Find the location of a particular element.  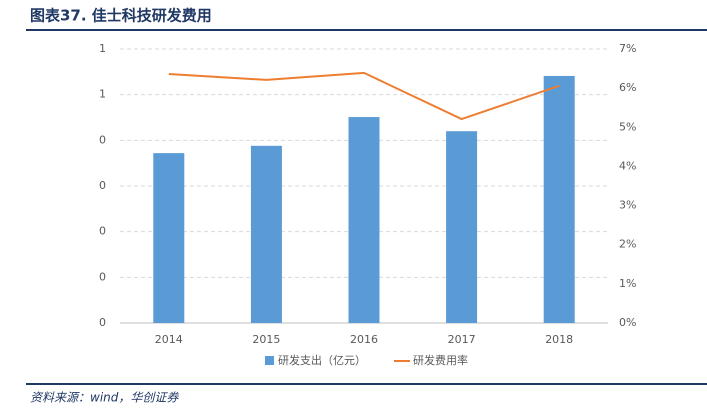

x-tick-label: 2014 is located at coordinates (169, 339).